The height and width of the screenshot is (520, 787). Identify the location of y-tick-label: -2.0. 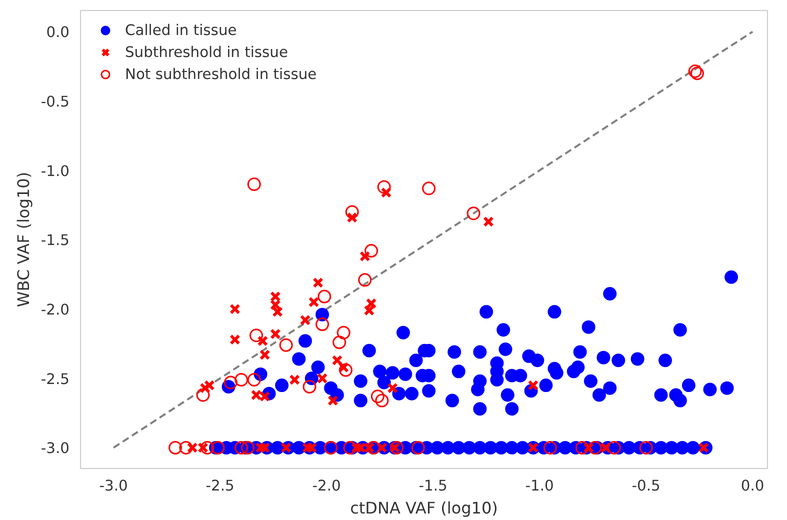
(55, 310).